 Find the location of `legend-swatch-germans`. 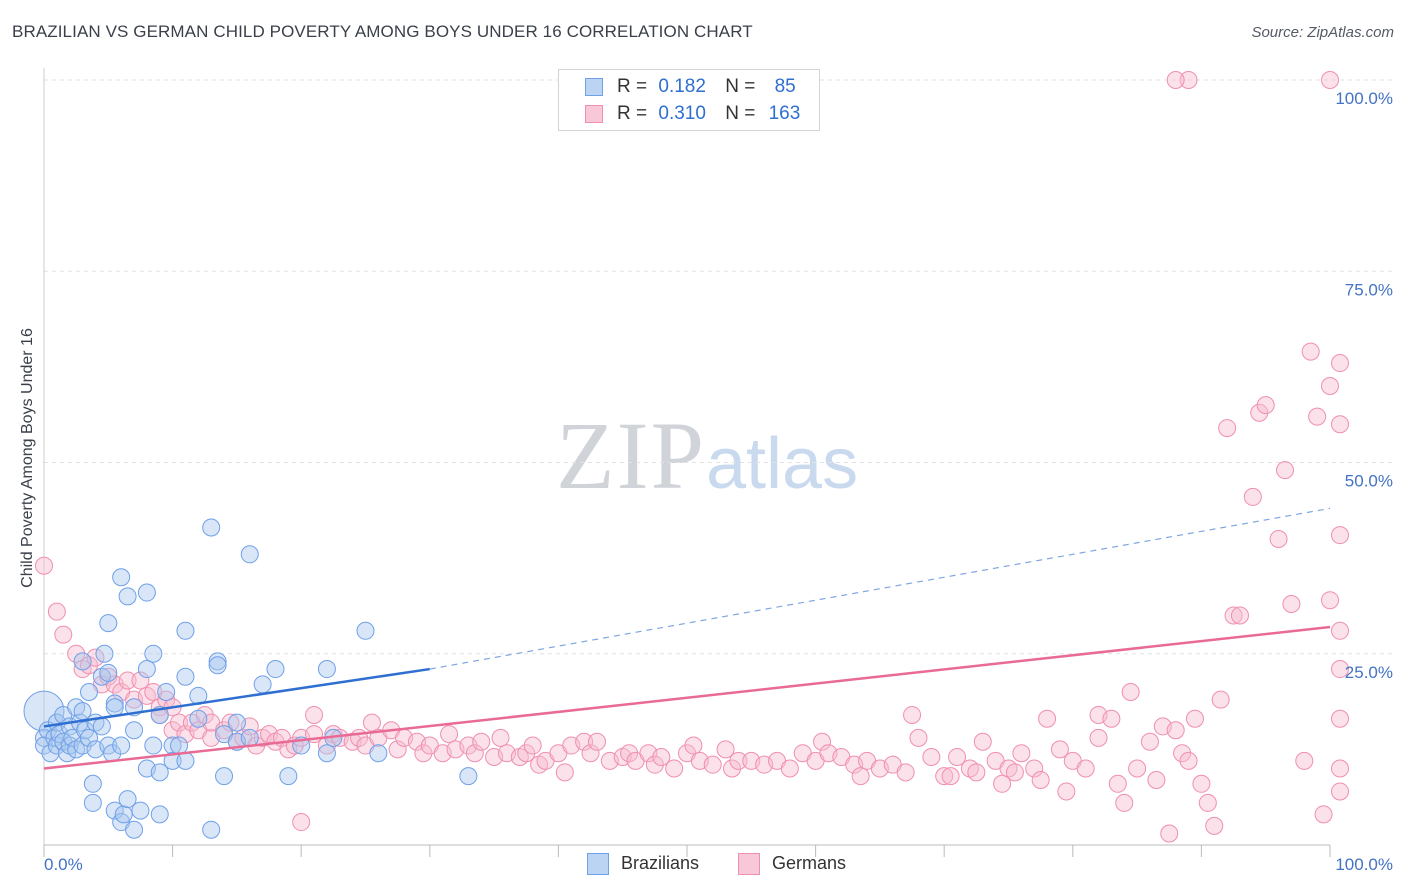

legend-swatch-germans is located at coordinates (594, 114).